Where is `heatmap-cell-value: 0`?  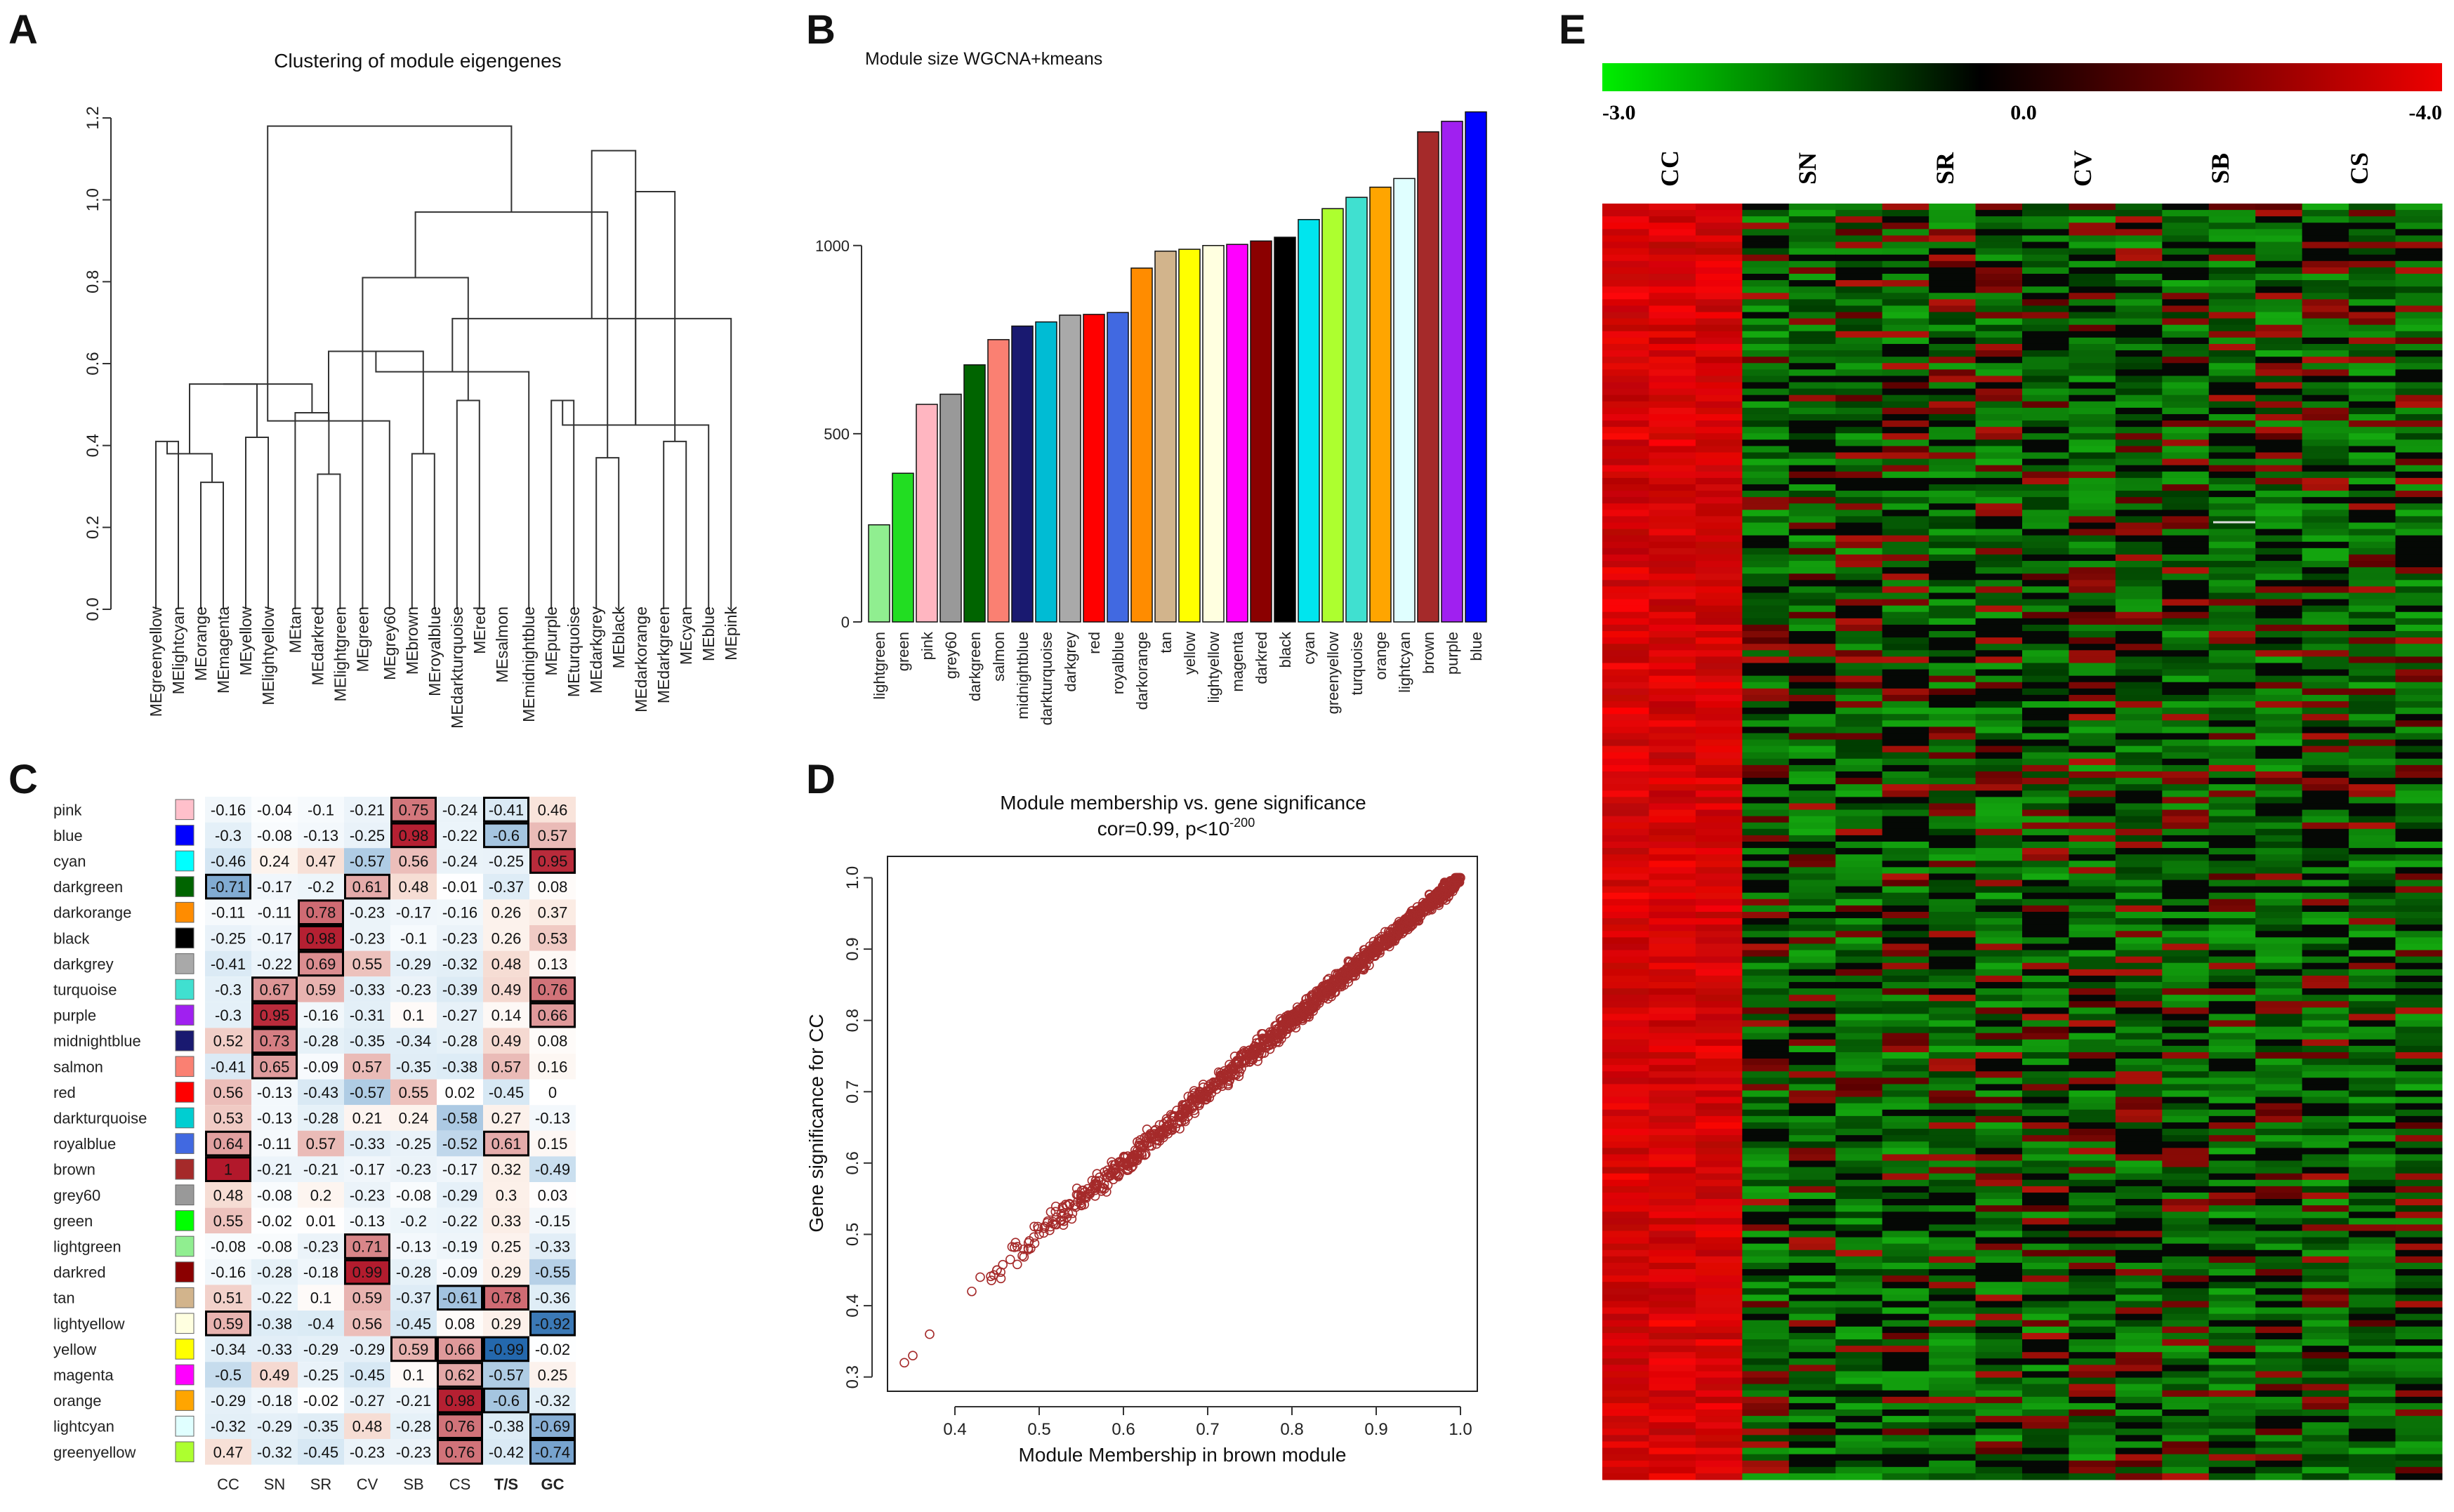
heatmap-cell-value: 0 is located at coordinates (552, 1092).